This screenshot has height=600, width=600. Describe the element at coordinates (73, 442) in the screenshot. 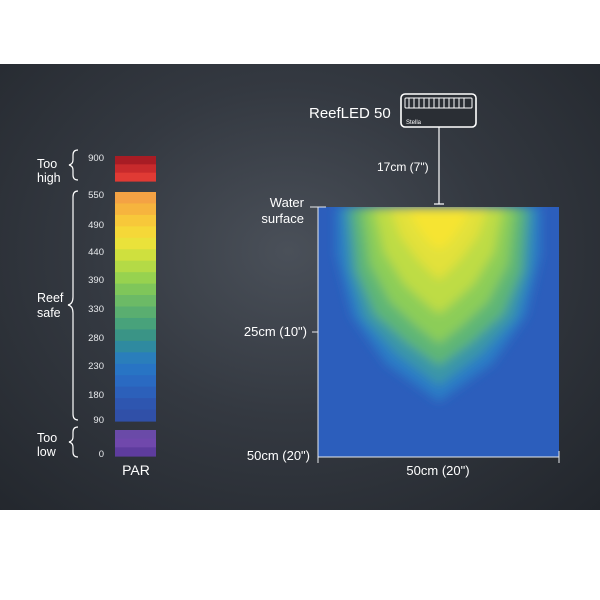

I see `too-low-brace` at that location.